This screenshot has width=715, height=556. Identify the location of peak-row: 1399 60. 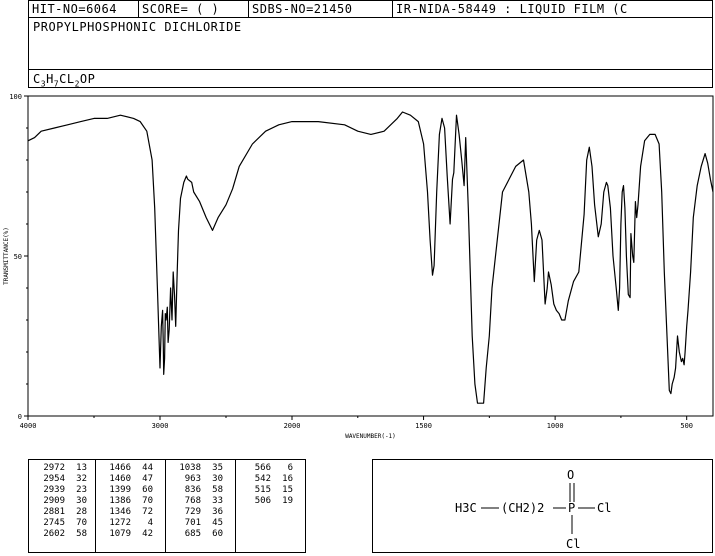
(127, 490).